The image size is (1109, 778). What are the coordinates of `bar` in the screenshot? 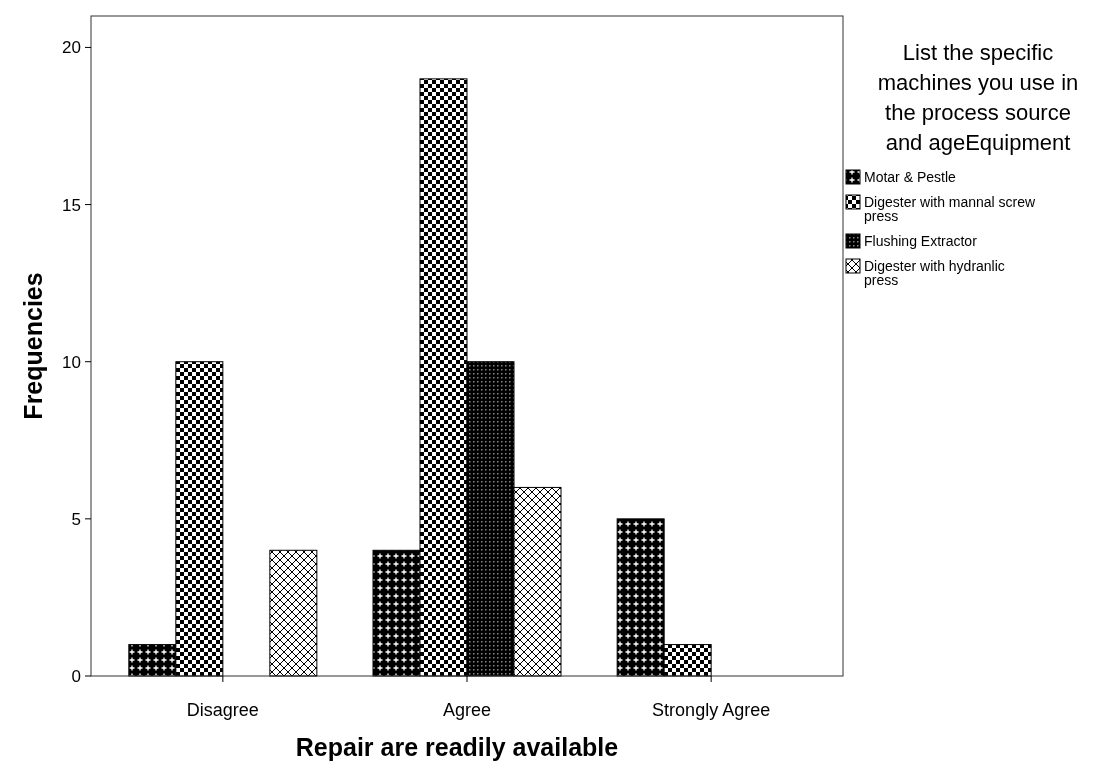 It's located at (293, 613).